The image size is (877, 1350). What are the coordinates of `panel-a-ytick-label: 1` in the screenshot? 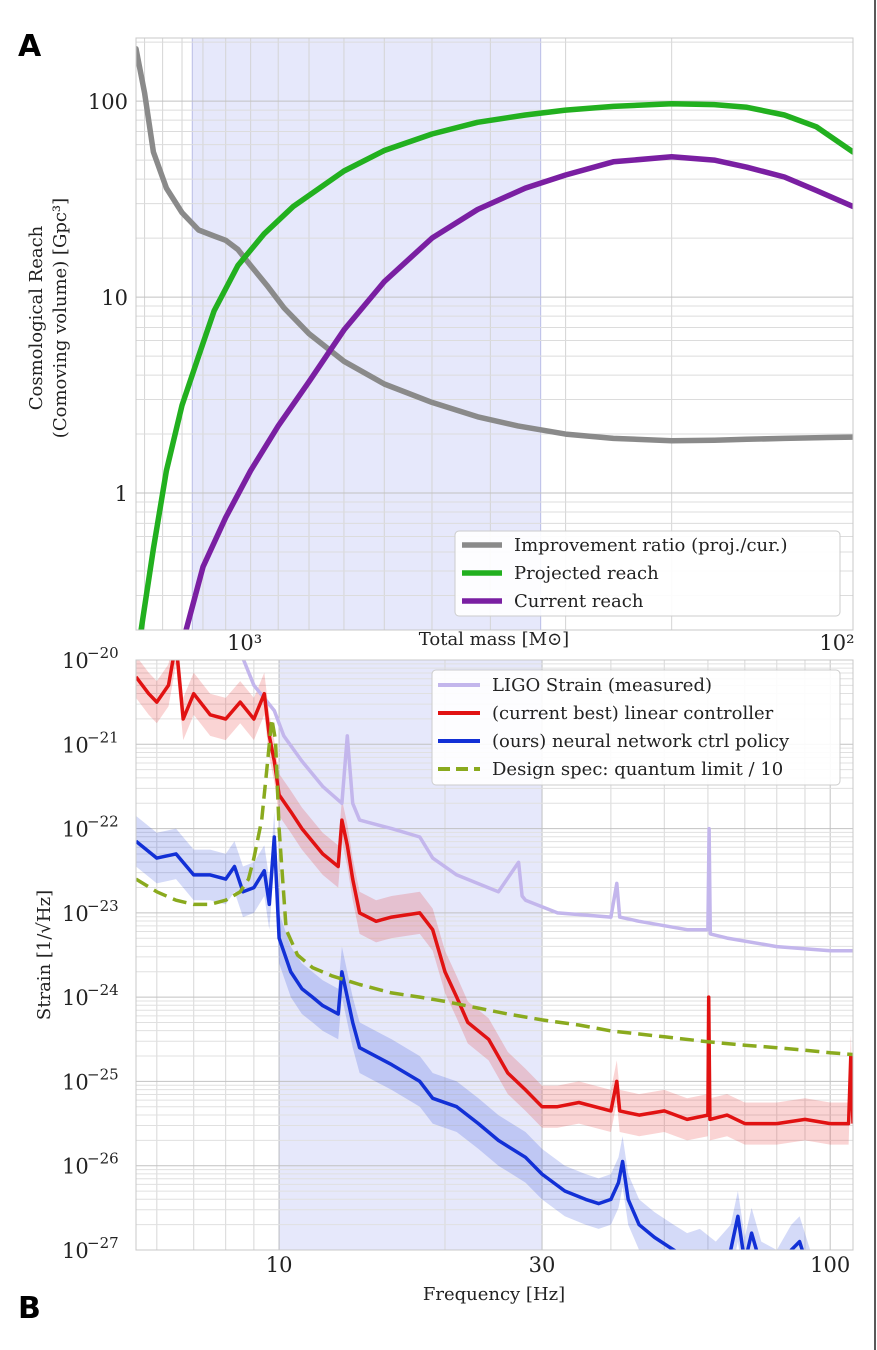 It's located at (121, 494).